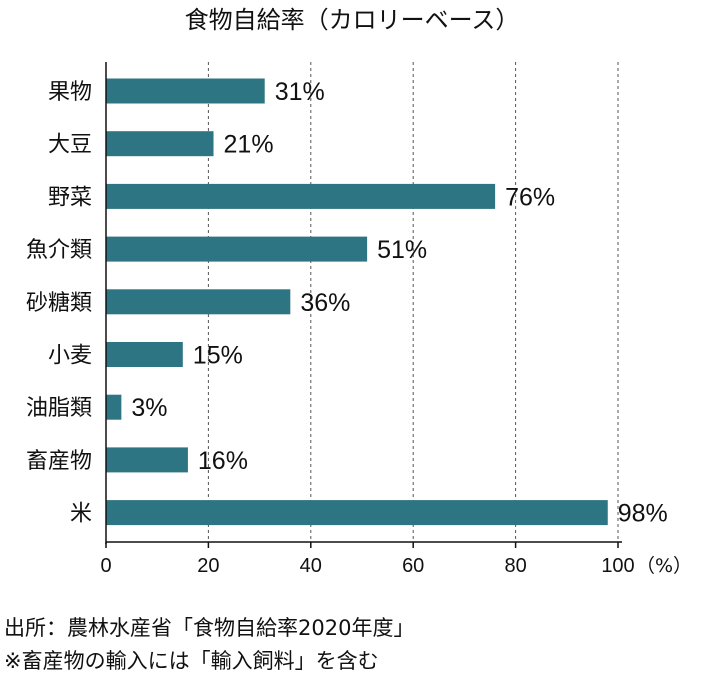  Describe the element at coordinates (617, 566) in the screenshot. I see `x-tick-label: 100` at that location.